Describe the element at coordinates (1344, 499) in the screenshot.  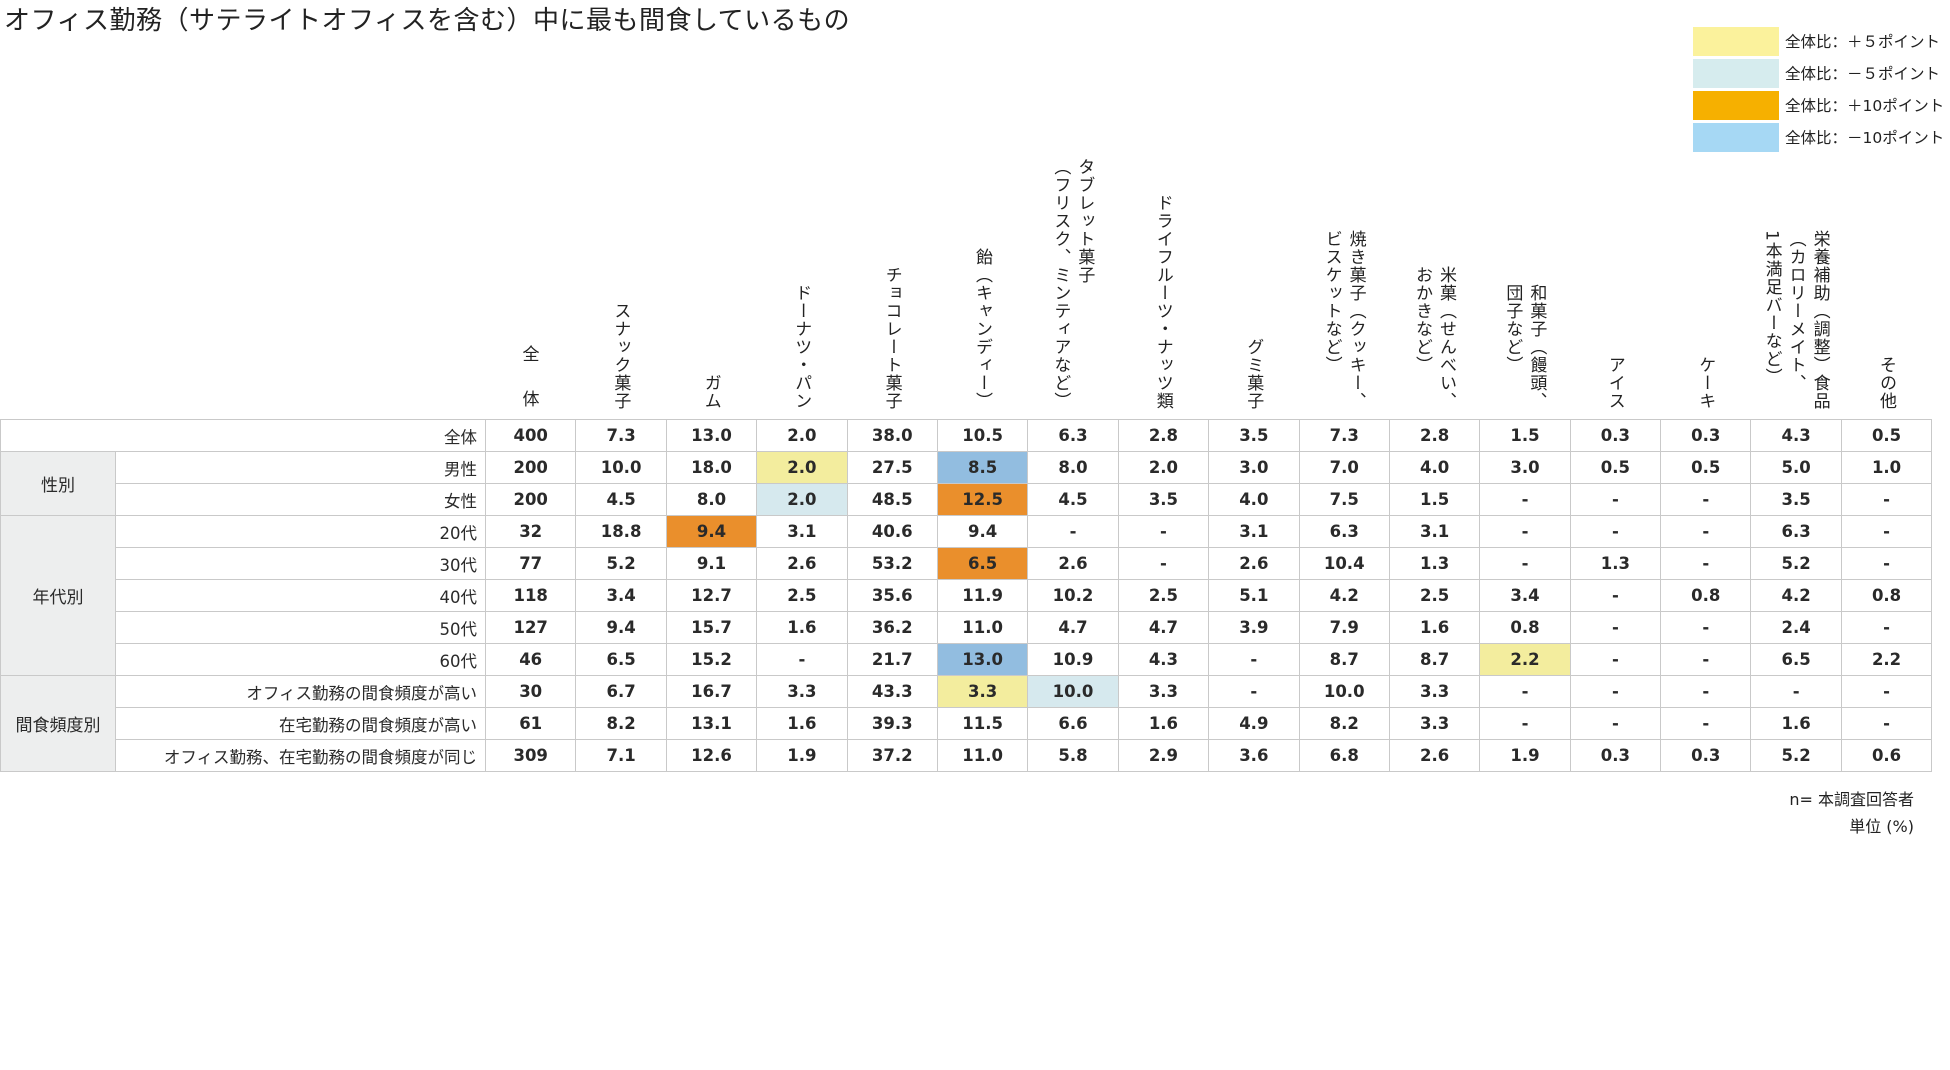
I see `data-cell: 7.5` at that location.